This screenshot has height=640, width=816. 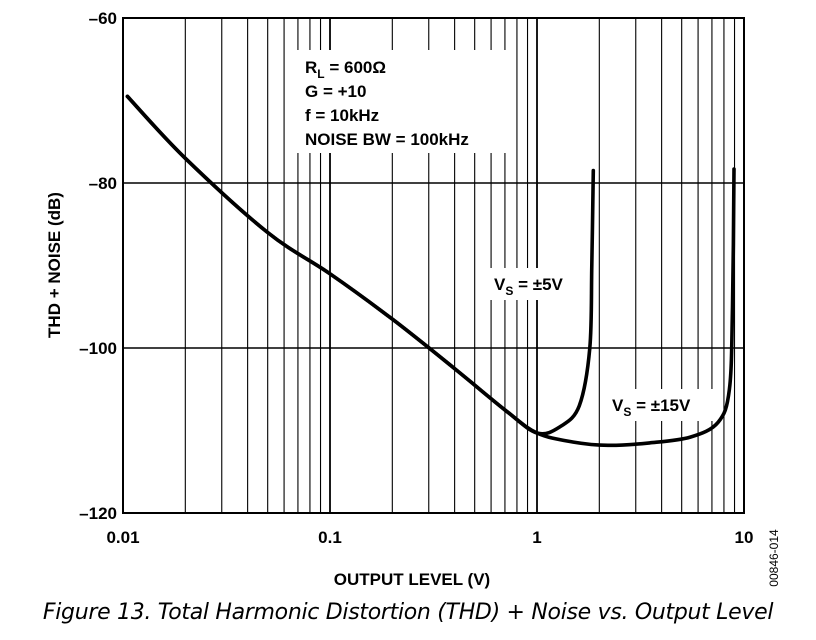 What do you see at coordinates (342, 115) in the screenshot?
I see `condition-frequency: f = 10kHz` at bounding box center [342, 115].